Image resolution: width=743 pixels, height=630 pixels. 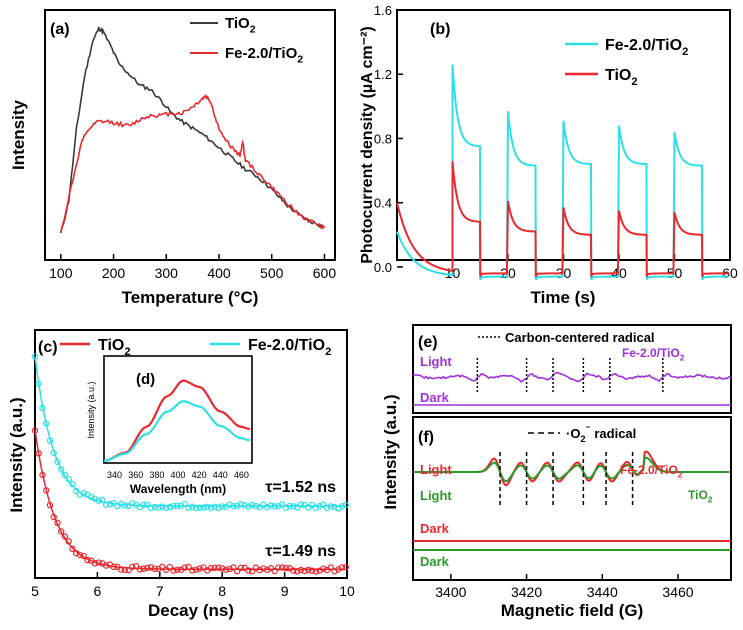 What do you see at coordinates (383, 267) in the screenshot?
I see `b-ytick-label: 0.0` at bounding box center [383, 267].